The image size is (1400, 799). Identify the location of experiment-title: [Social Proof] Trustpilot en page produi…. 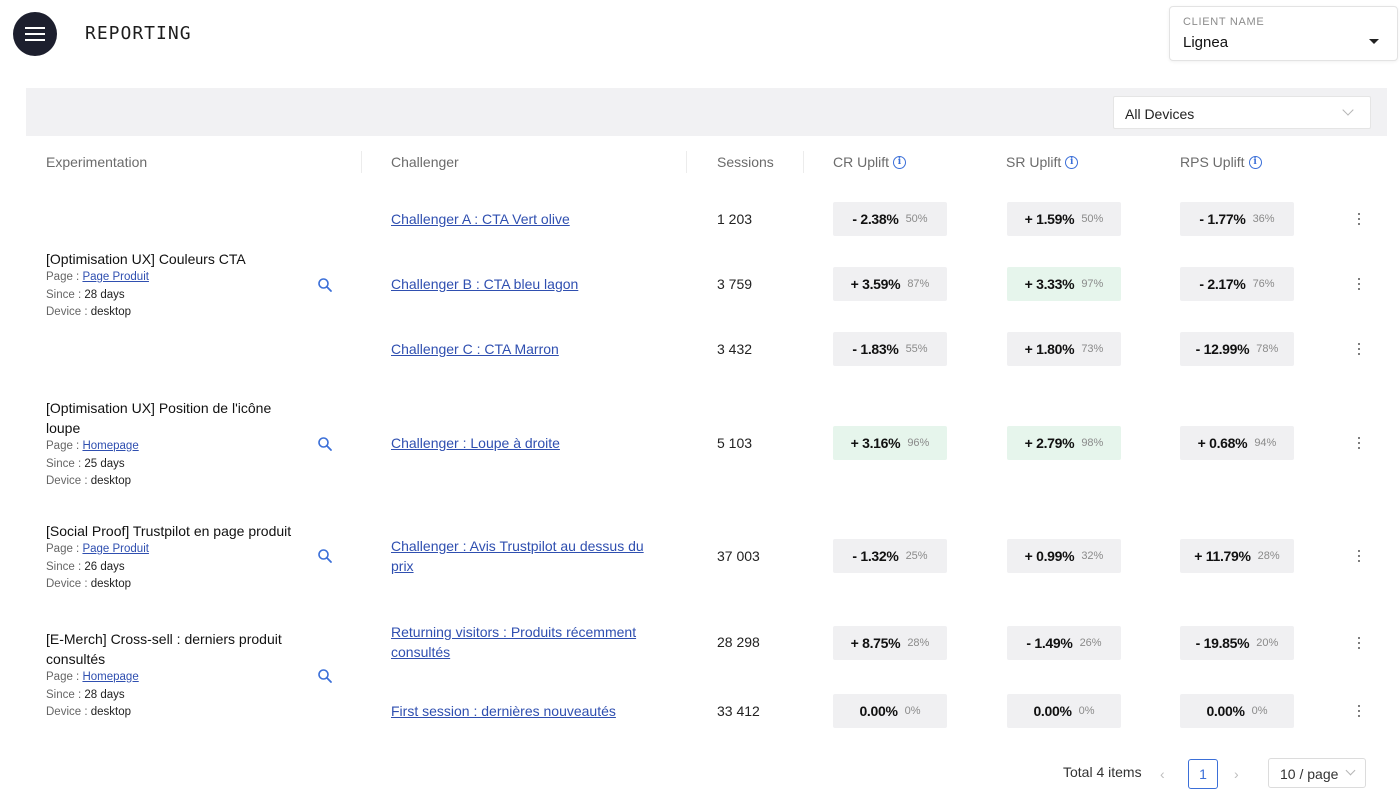
(169, 531).